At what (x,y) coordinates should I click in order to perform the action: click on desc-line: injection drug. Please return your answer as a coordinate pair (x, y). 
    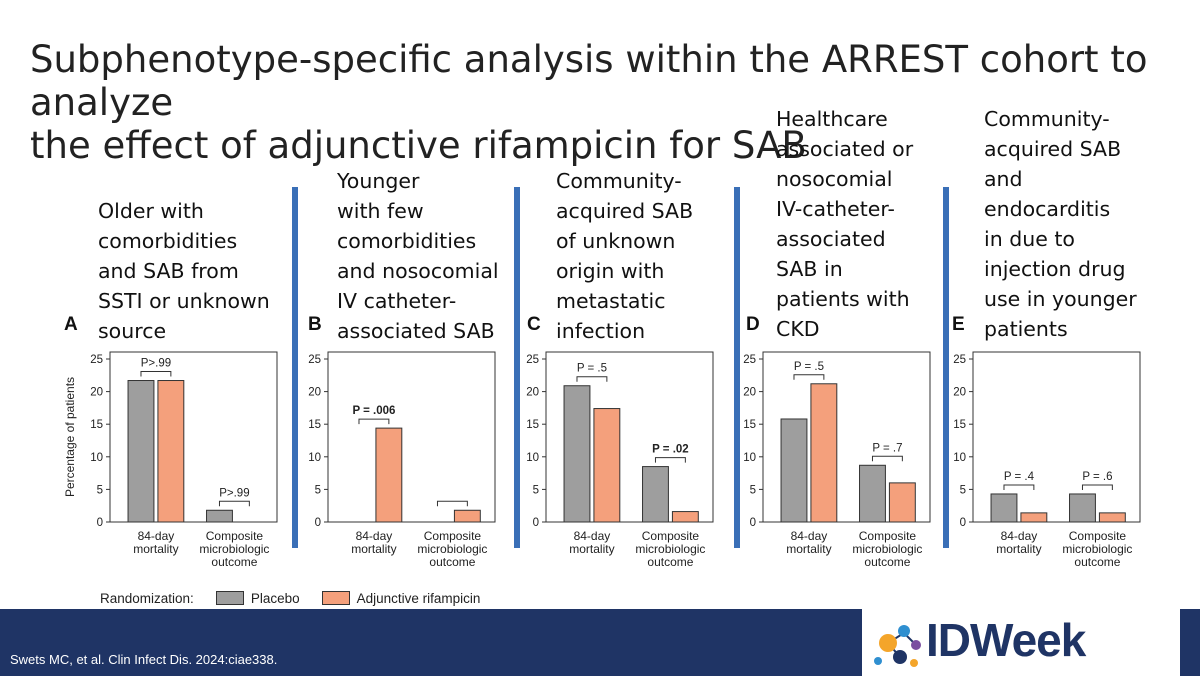
    Looking at the image, I should click on (1055, 269).